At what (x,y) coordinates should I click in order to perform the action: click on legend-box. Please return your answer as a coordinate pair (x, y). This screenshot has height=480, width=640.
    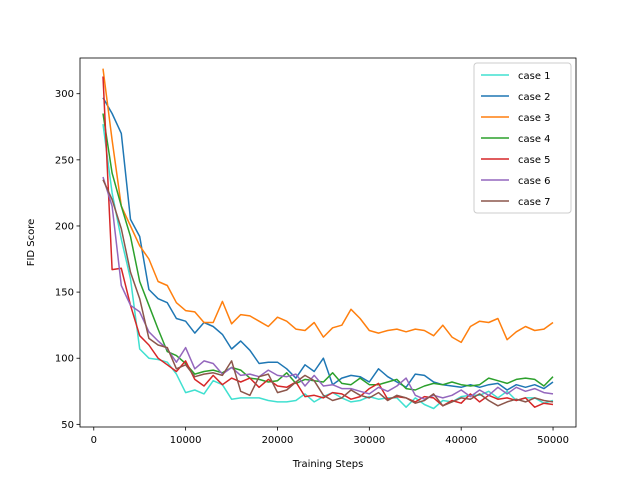
    Looking at the image, I should click on (522, 138).